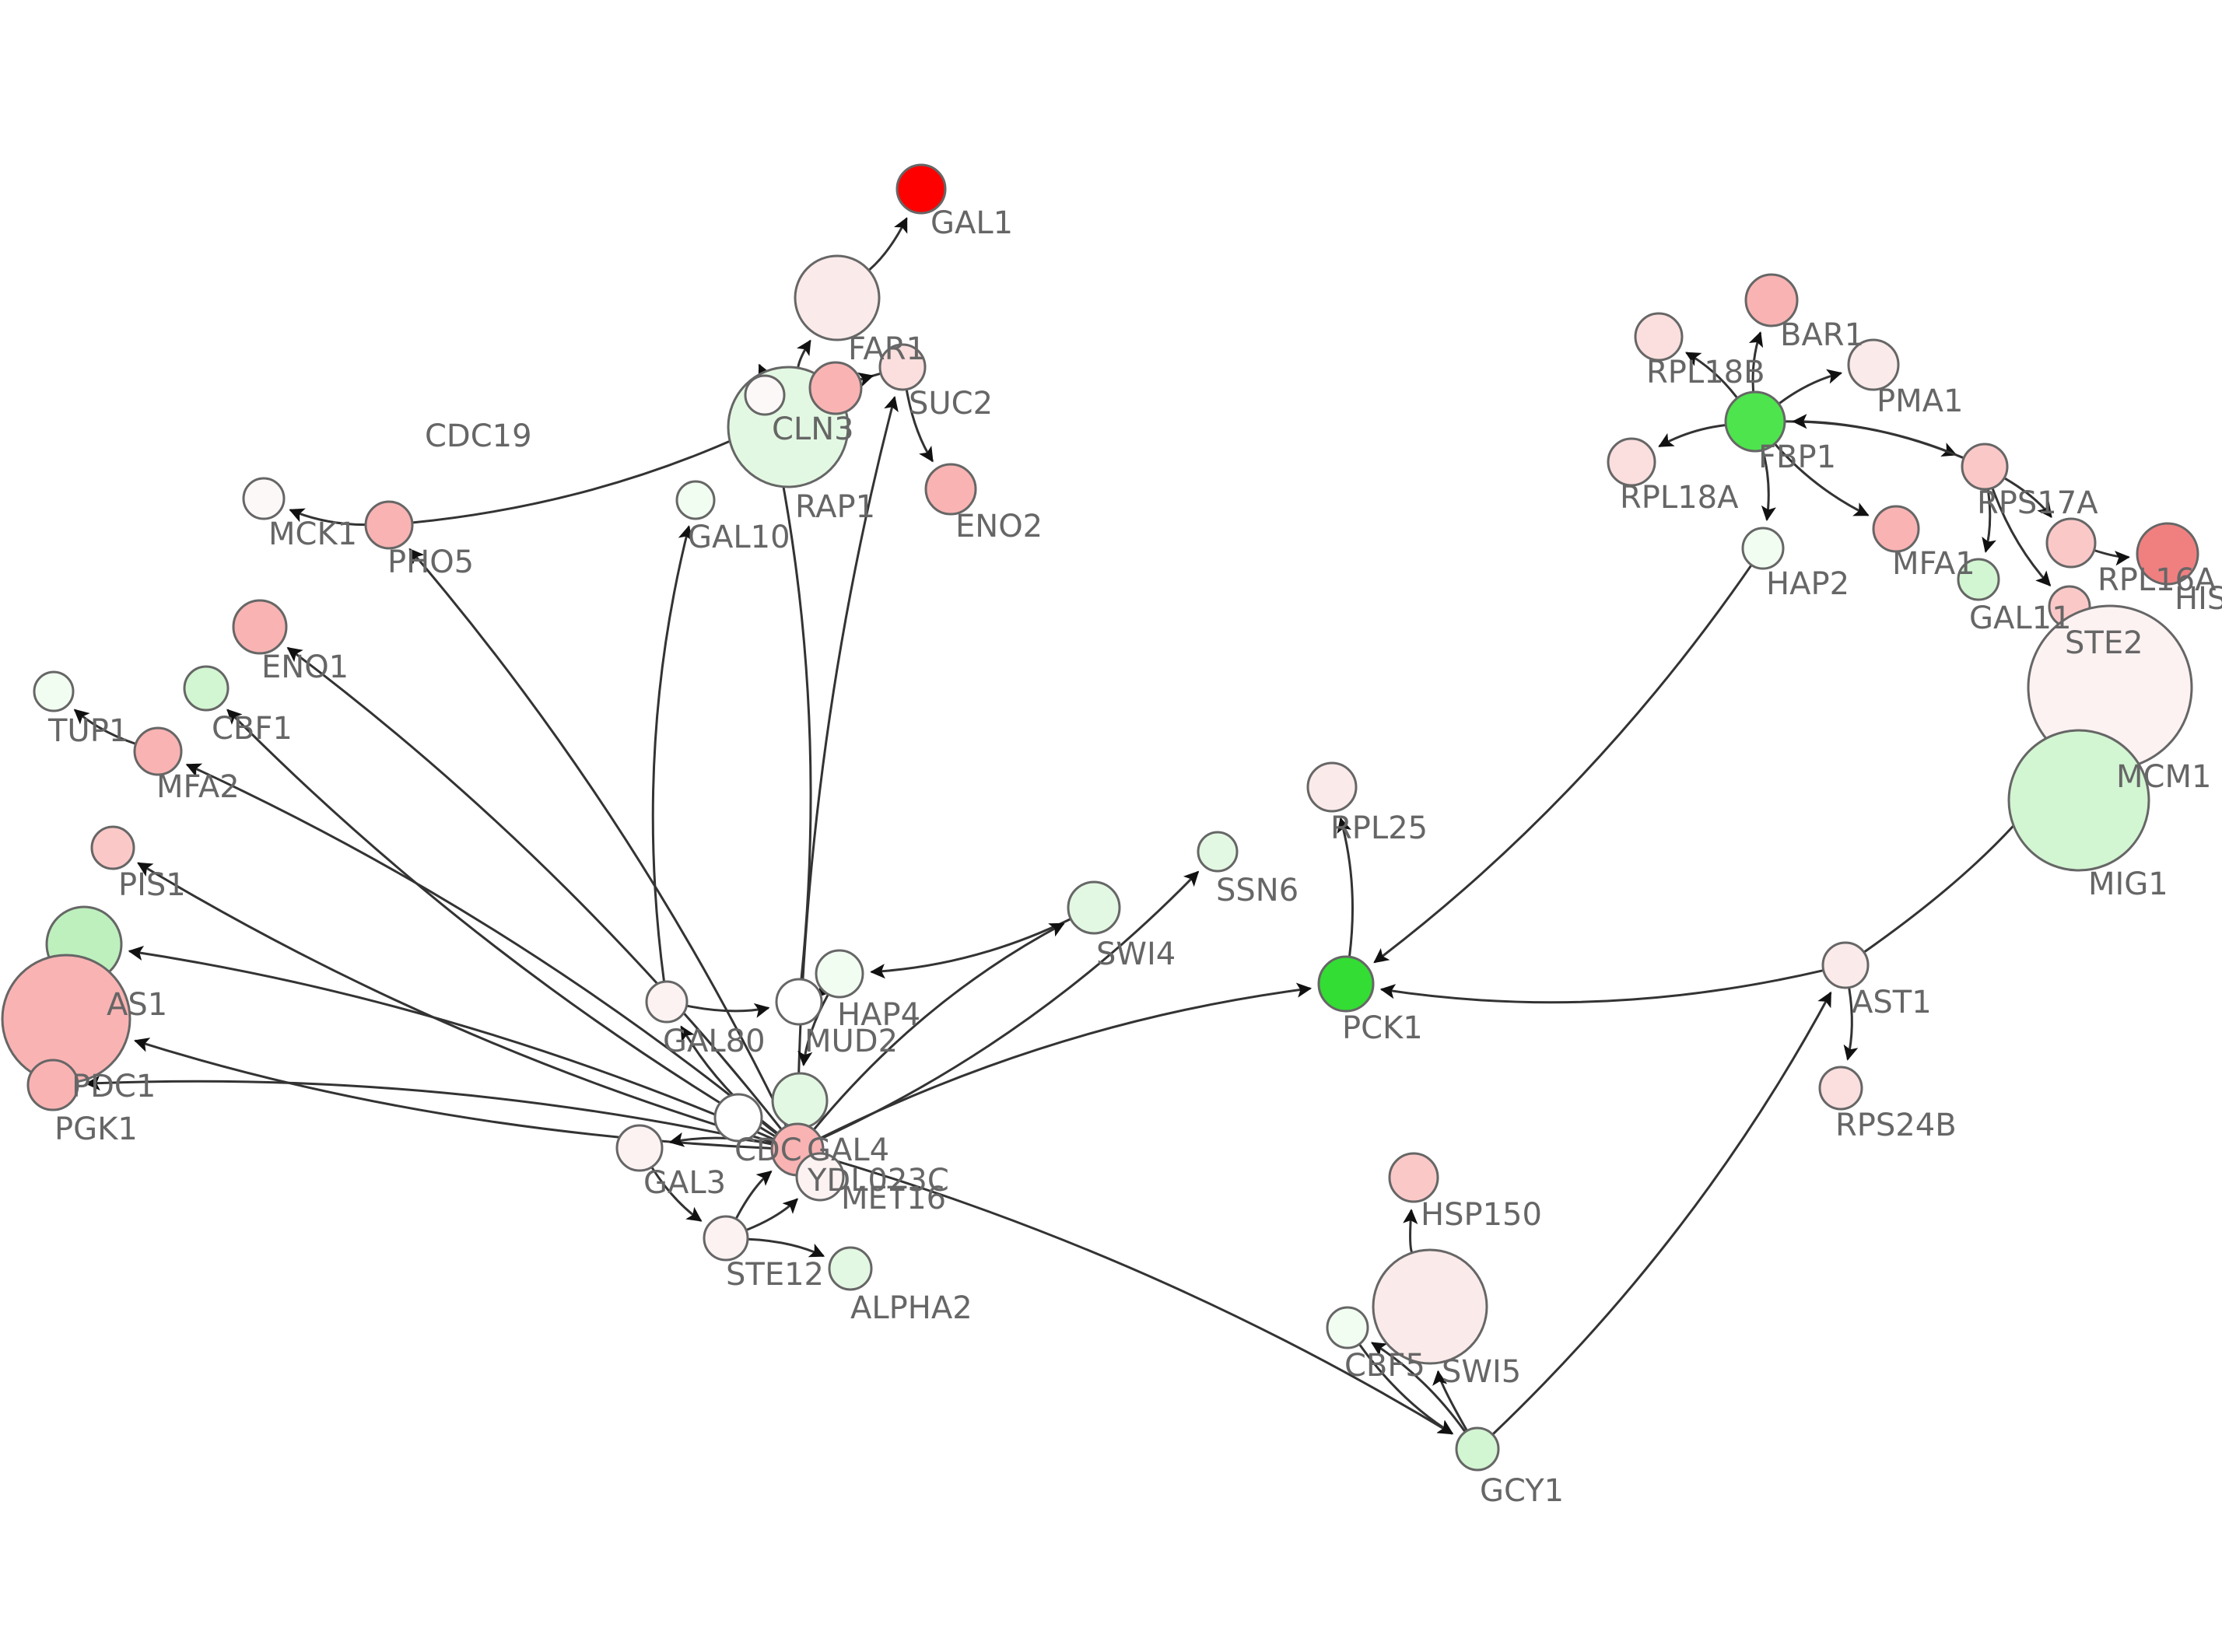 Image resolution: width=2222 pixels, height=1652 pixels. What do you see at coordinates (1768, 486) in the screenshot?
I see `edge-fbp1-to-hap2` at bounding box center [1768, 486].